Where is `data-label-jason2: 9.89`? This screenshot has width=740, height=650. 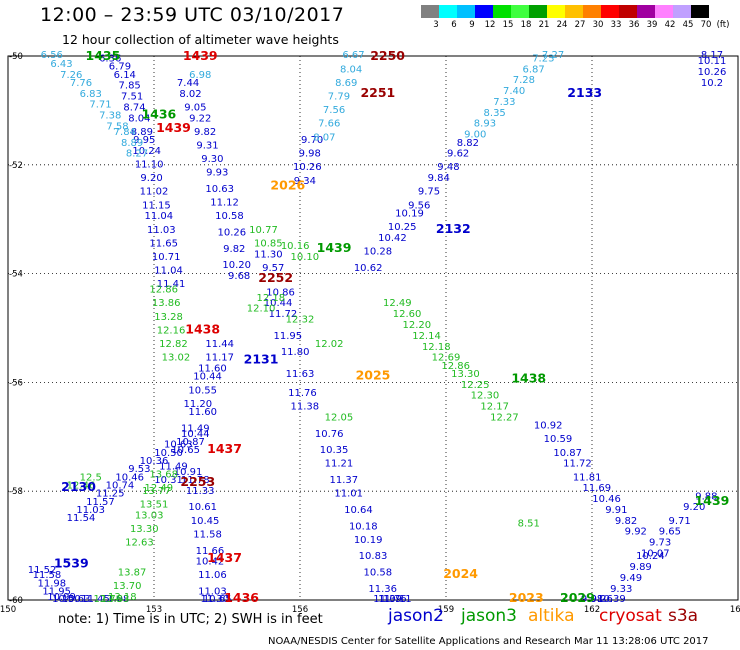 data-label-jason2: 9.89 is located at coordinates (641, 567).